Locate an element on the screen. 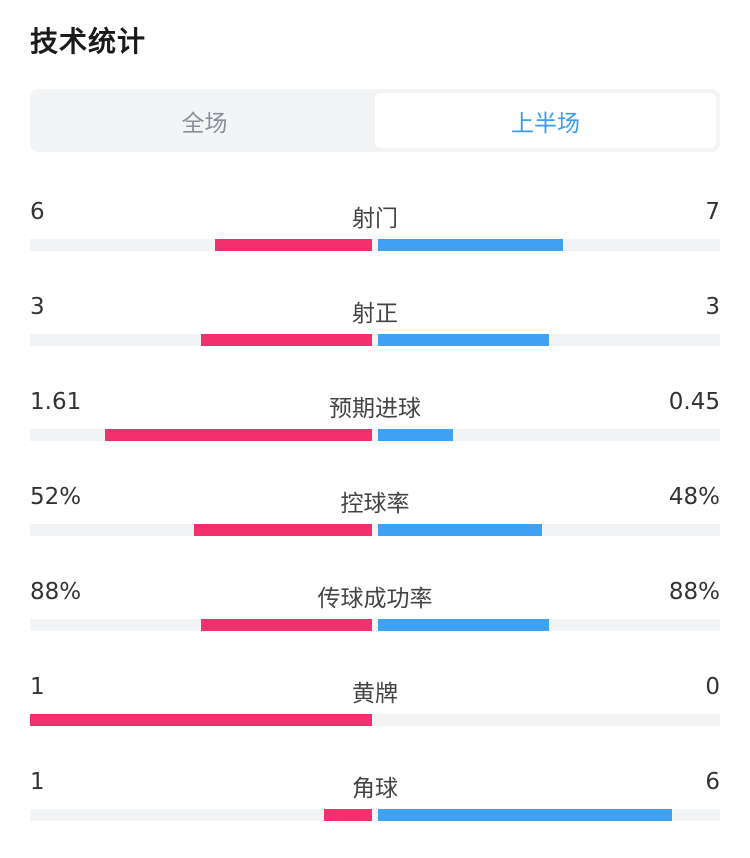  stat-label: 射正 is located at coordinates (375, 314).